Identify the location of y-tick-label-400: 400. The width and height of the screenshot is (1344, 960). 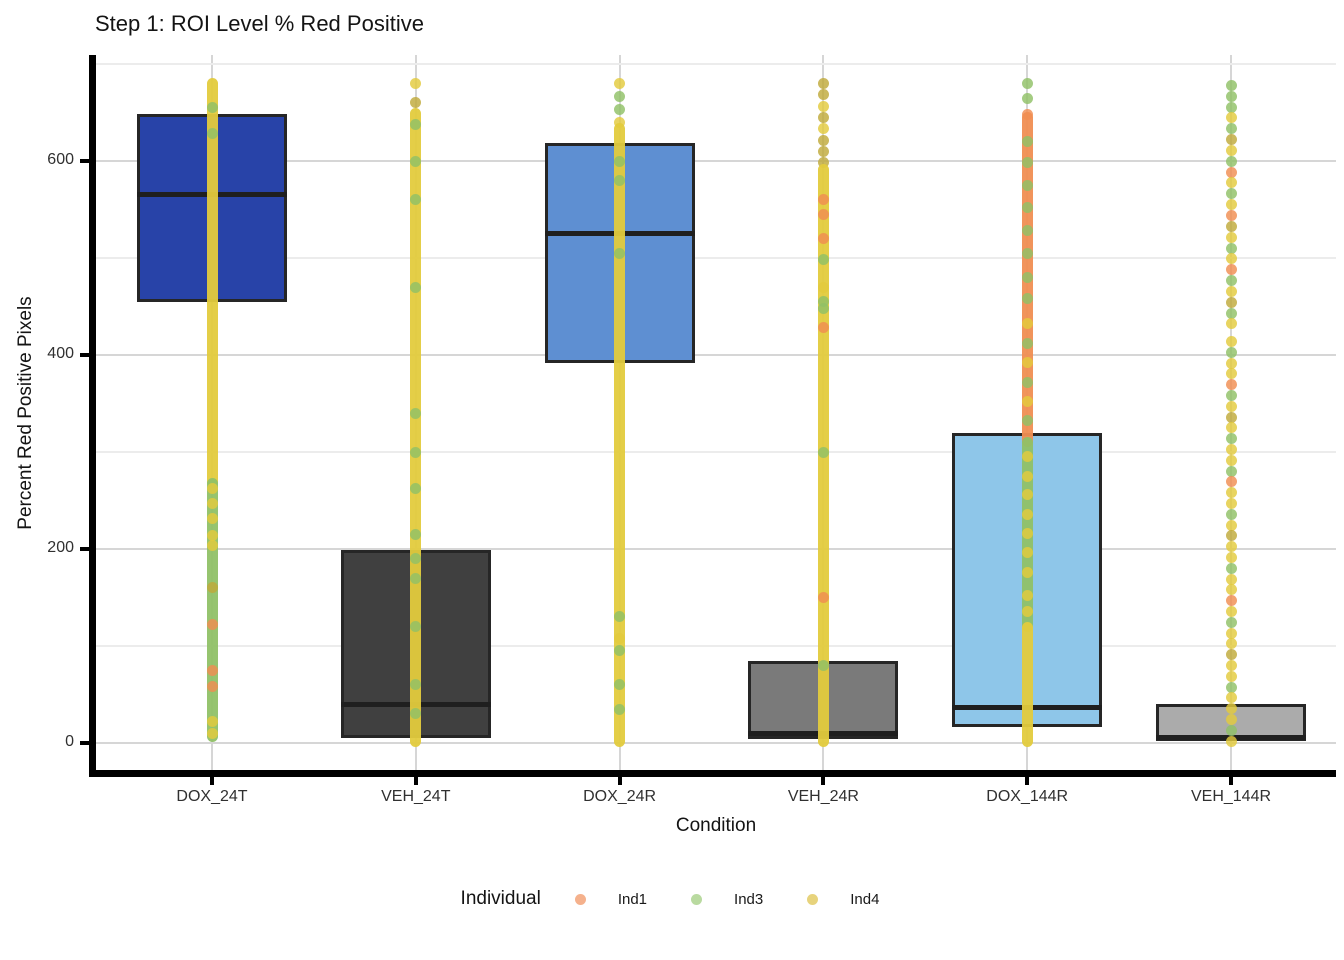
(60, 353).